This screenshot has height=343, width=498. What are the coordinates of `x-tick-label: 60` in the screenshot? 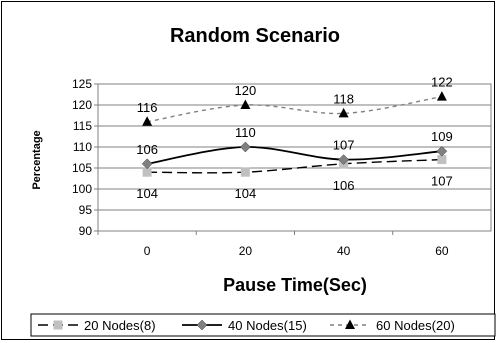 It's located at (442, 251).